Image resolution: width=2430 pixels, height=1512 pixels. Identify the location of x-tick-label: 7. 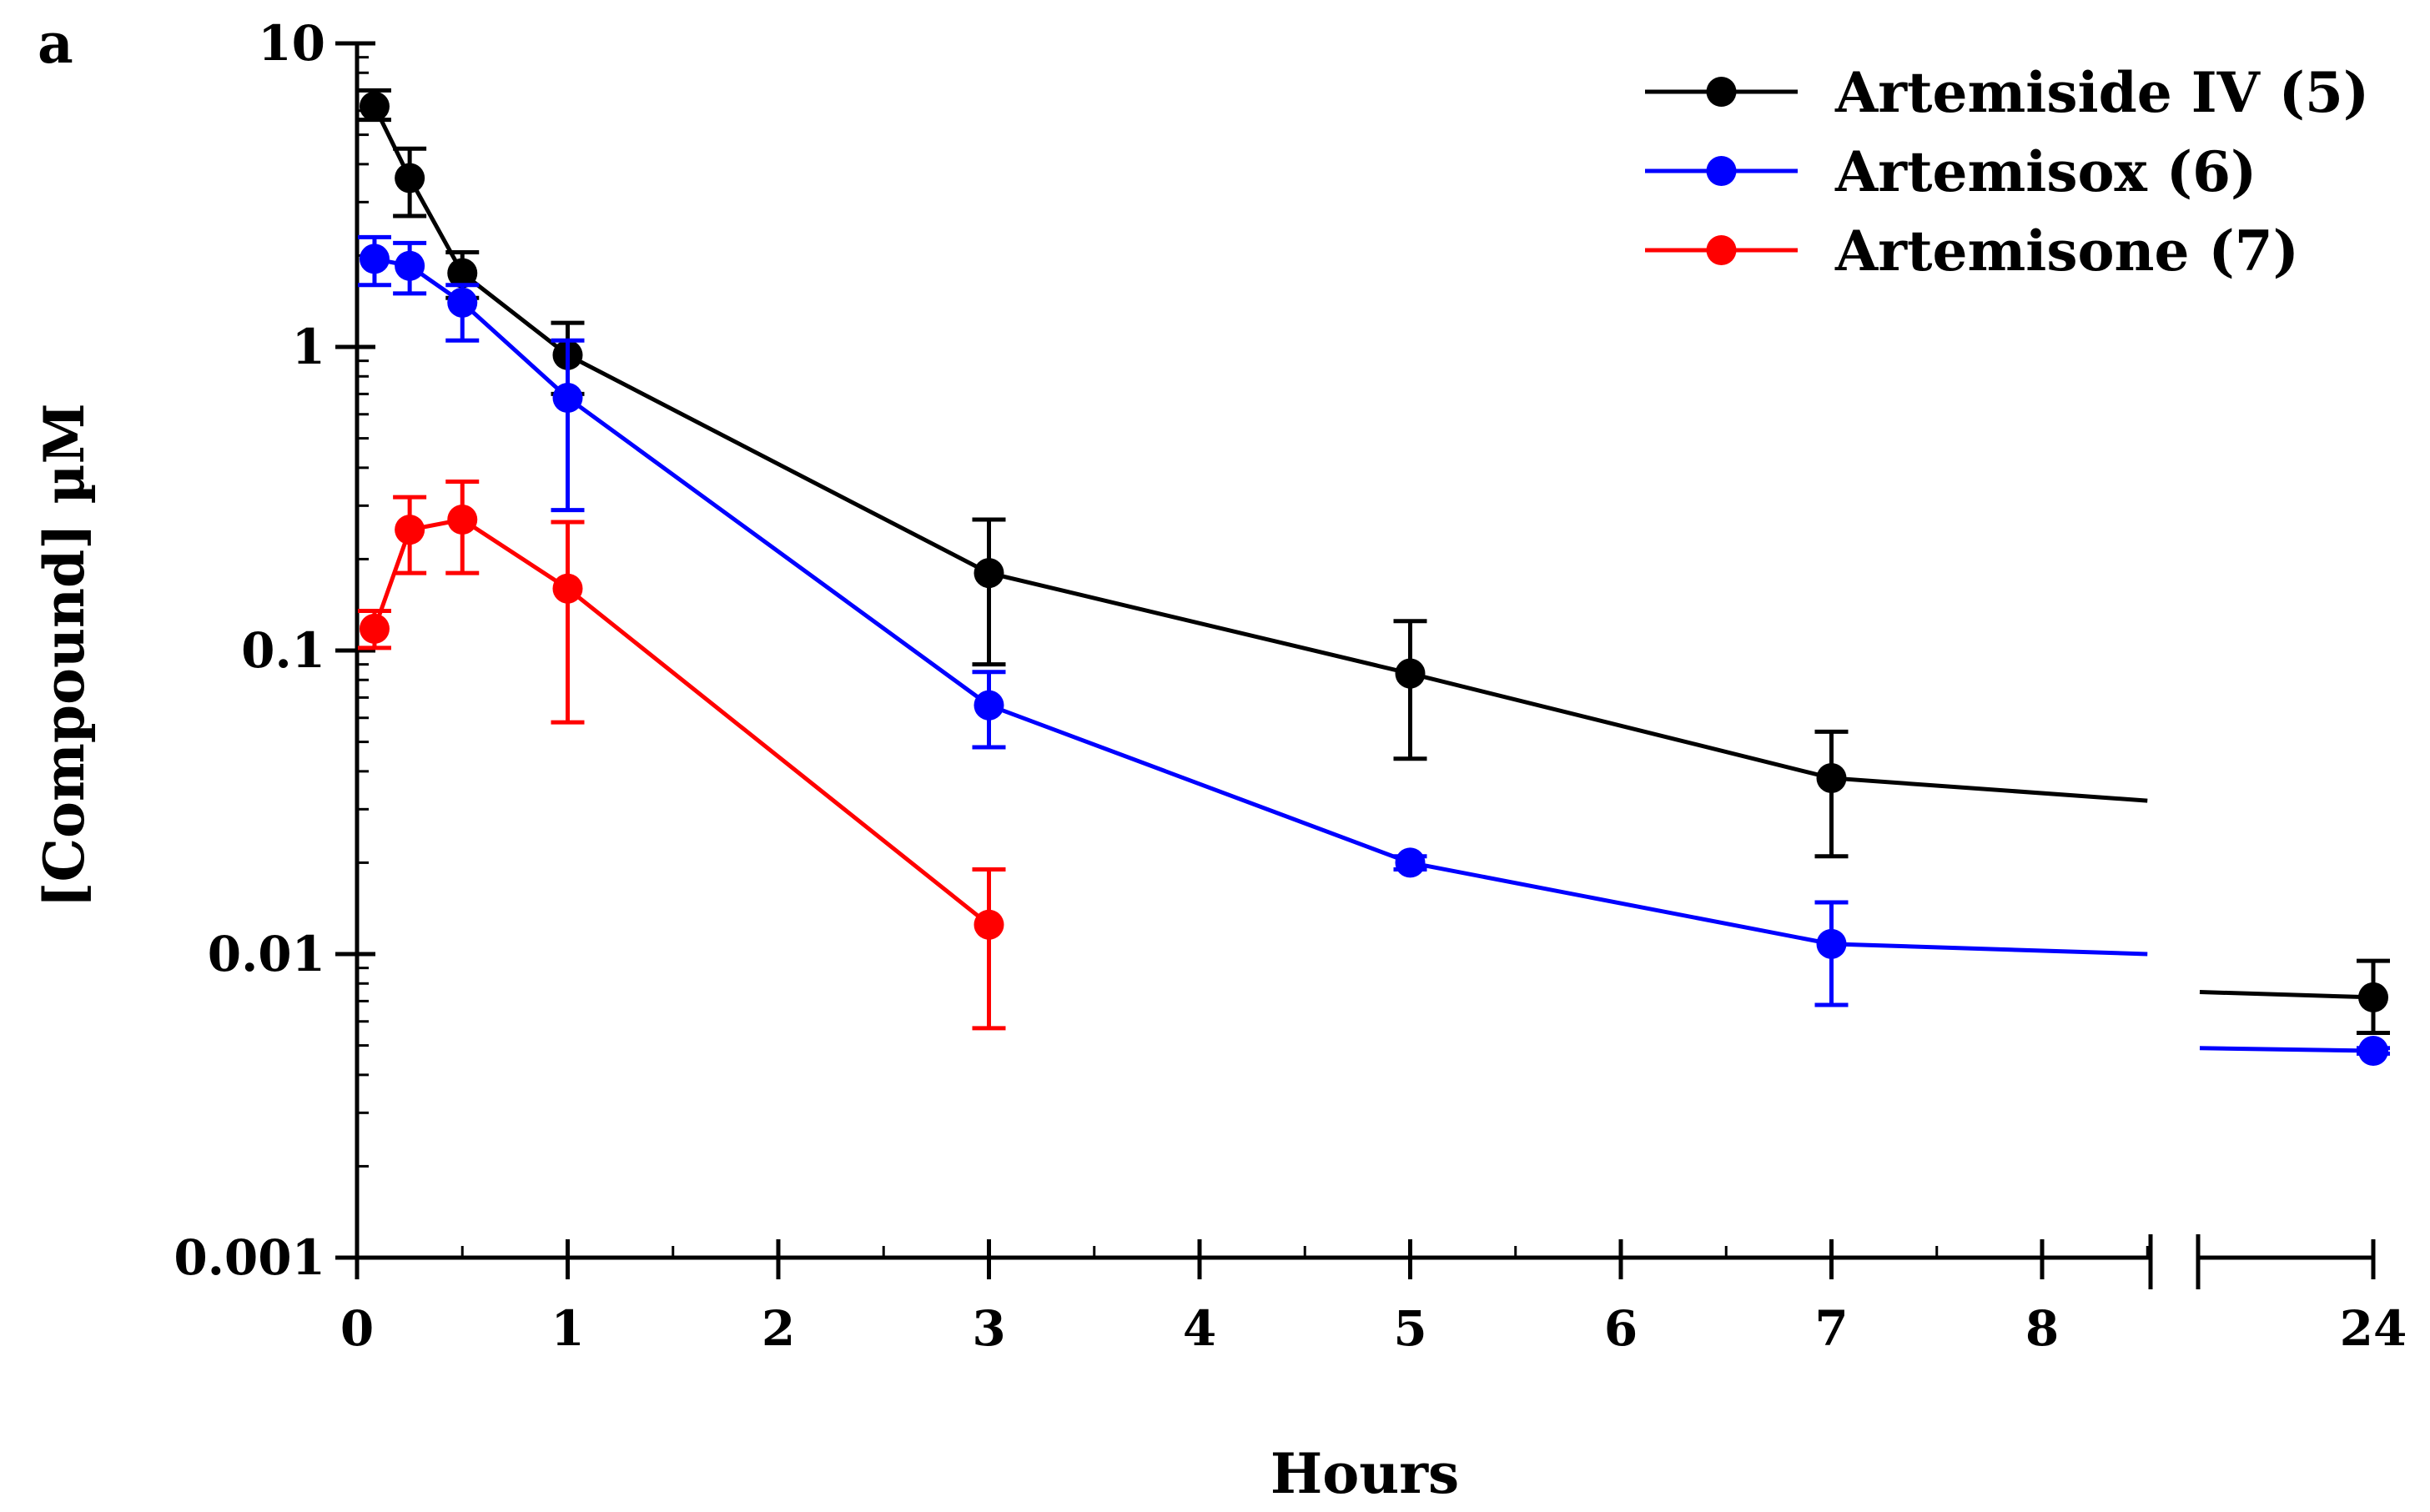
(1831, 1329).